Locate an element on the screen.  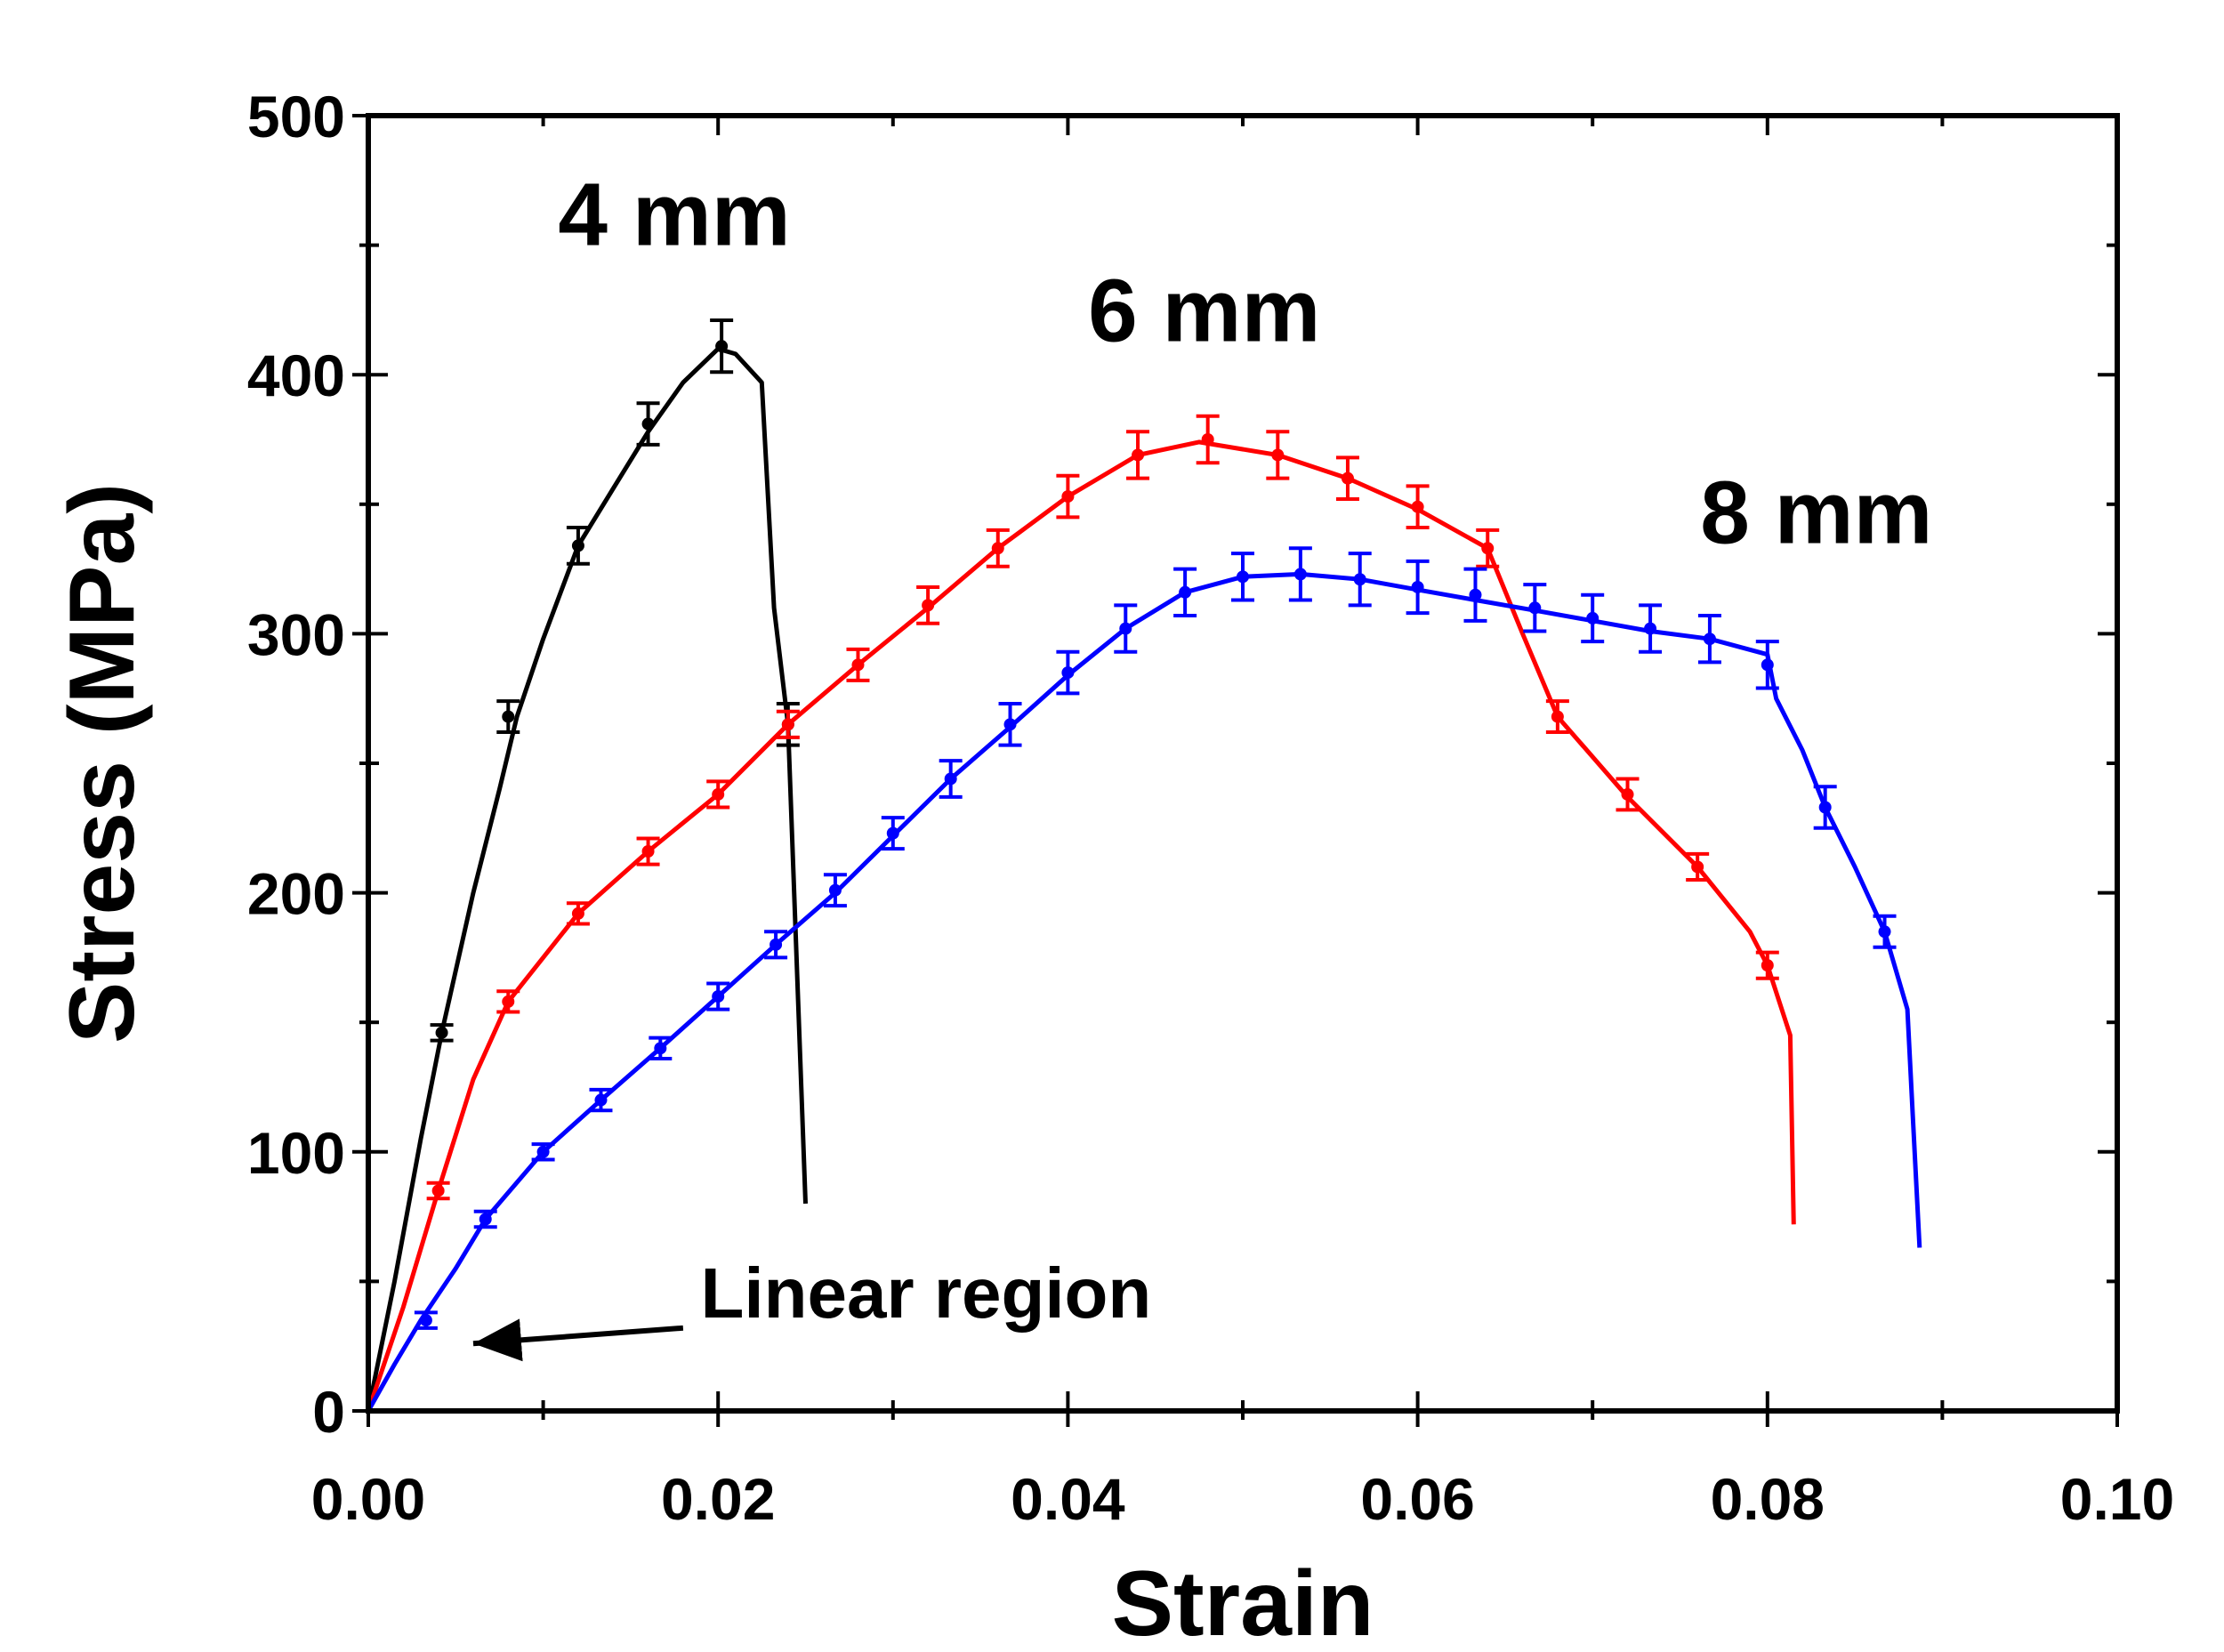
y-tick-labels: 0 100 200 300 400 500 is located at coordinates (296, 764).